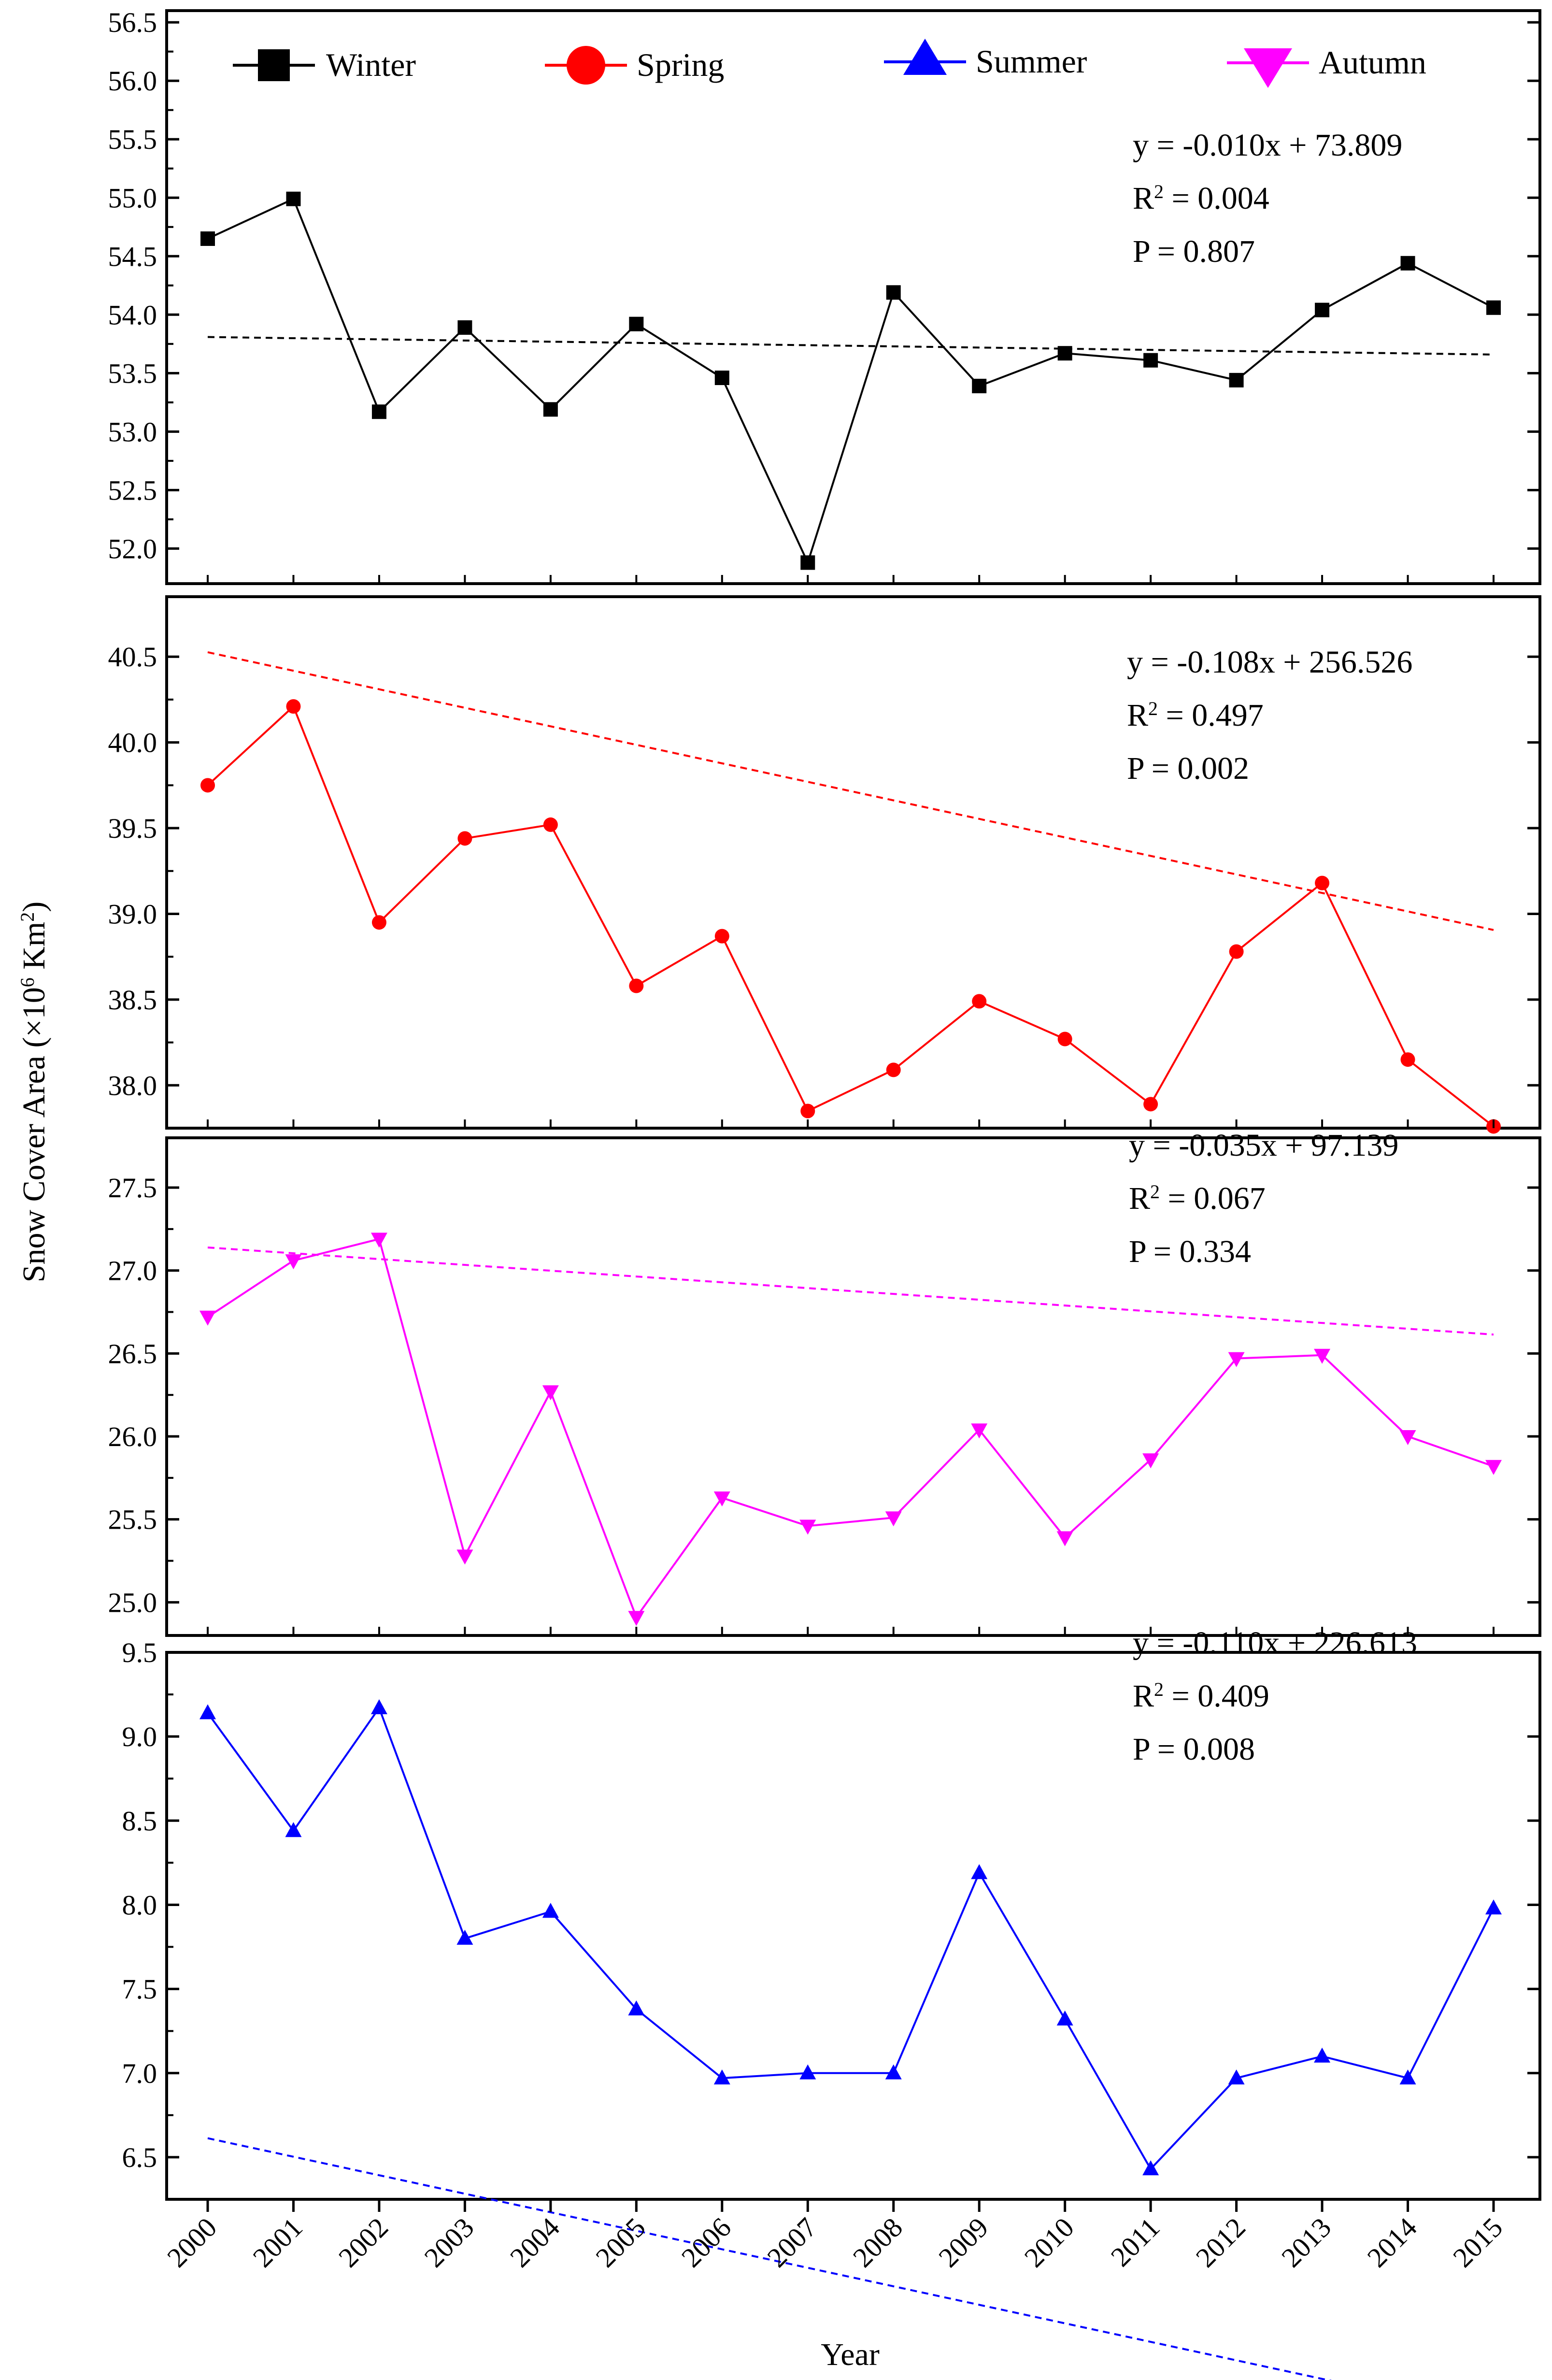 This screenshot has height=2380, width=1552. What do you see at coordinates (636, 1618) in the screenshot?
I see `point-autumn-2005` at bounding box center [636, 1618].